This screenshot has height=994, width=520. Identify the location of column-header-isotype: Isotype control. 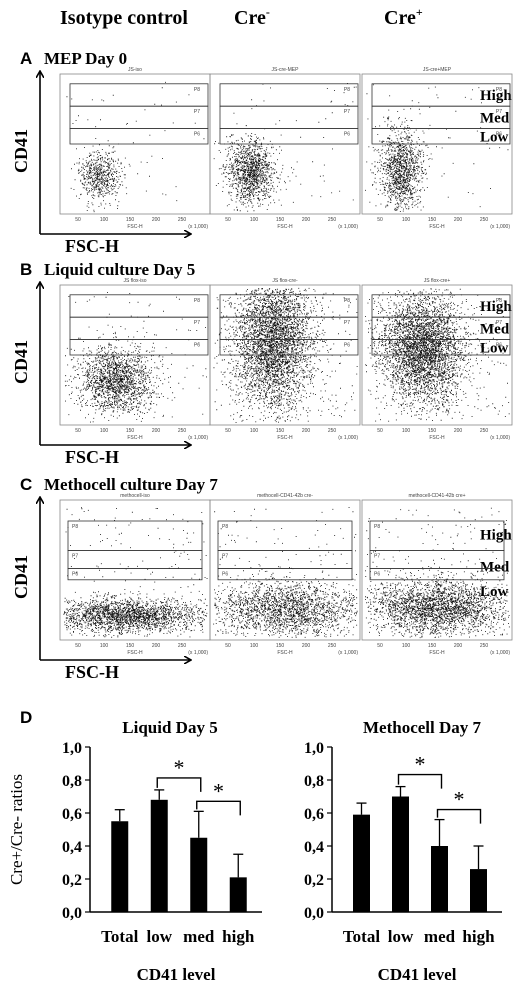
(124, 18).